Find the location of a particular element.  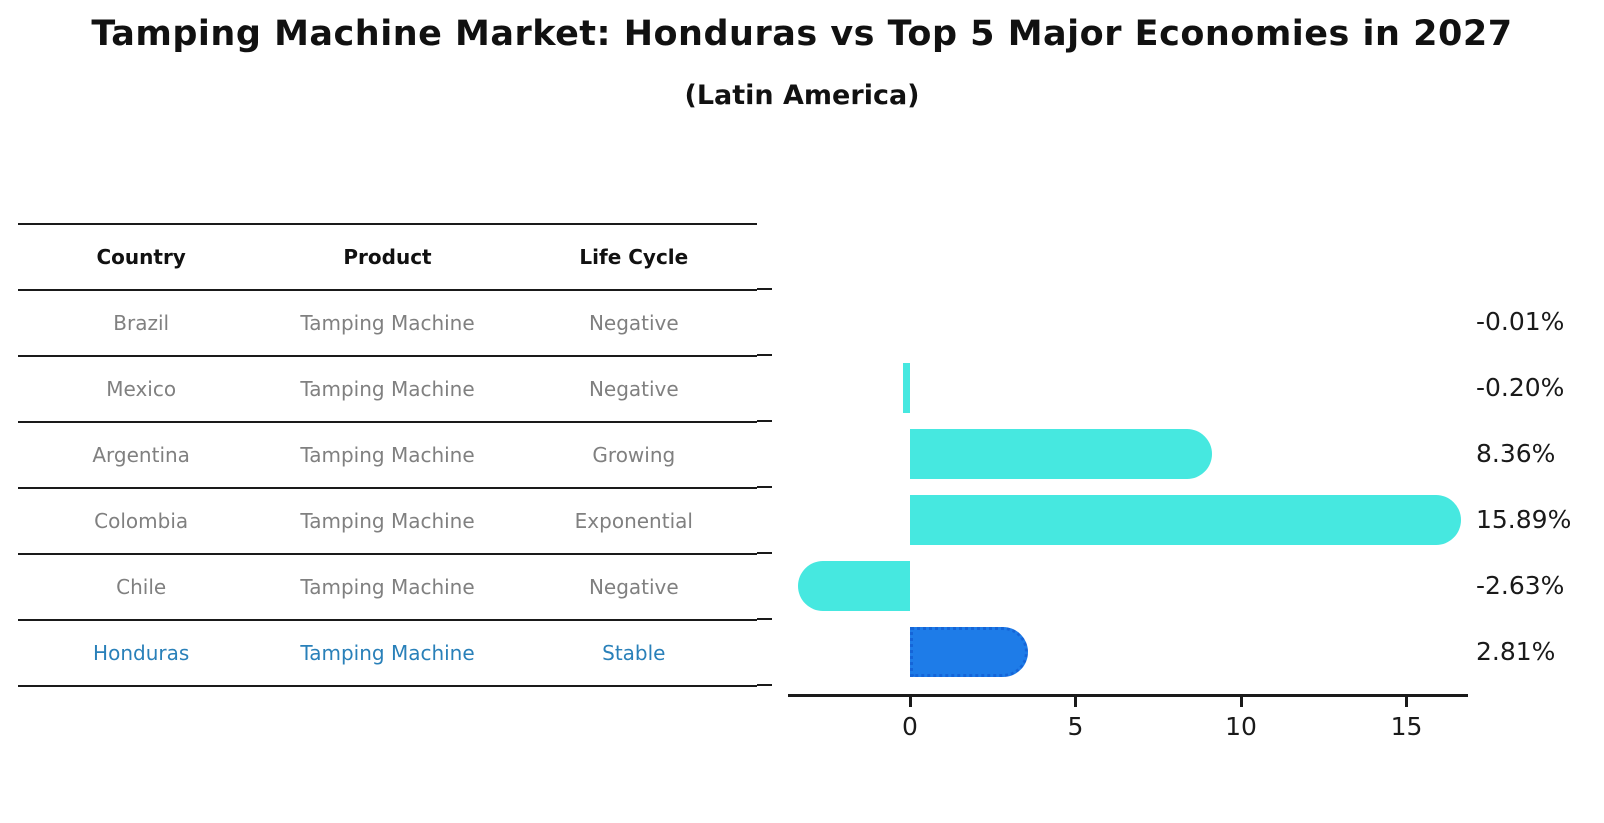

value-label: -2.63% is located at coordinates (1520, 585).